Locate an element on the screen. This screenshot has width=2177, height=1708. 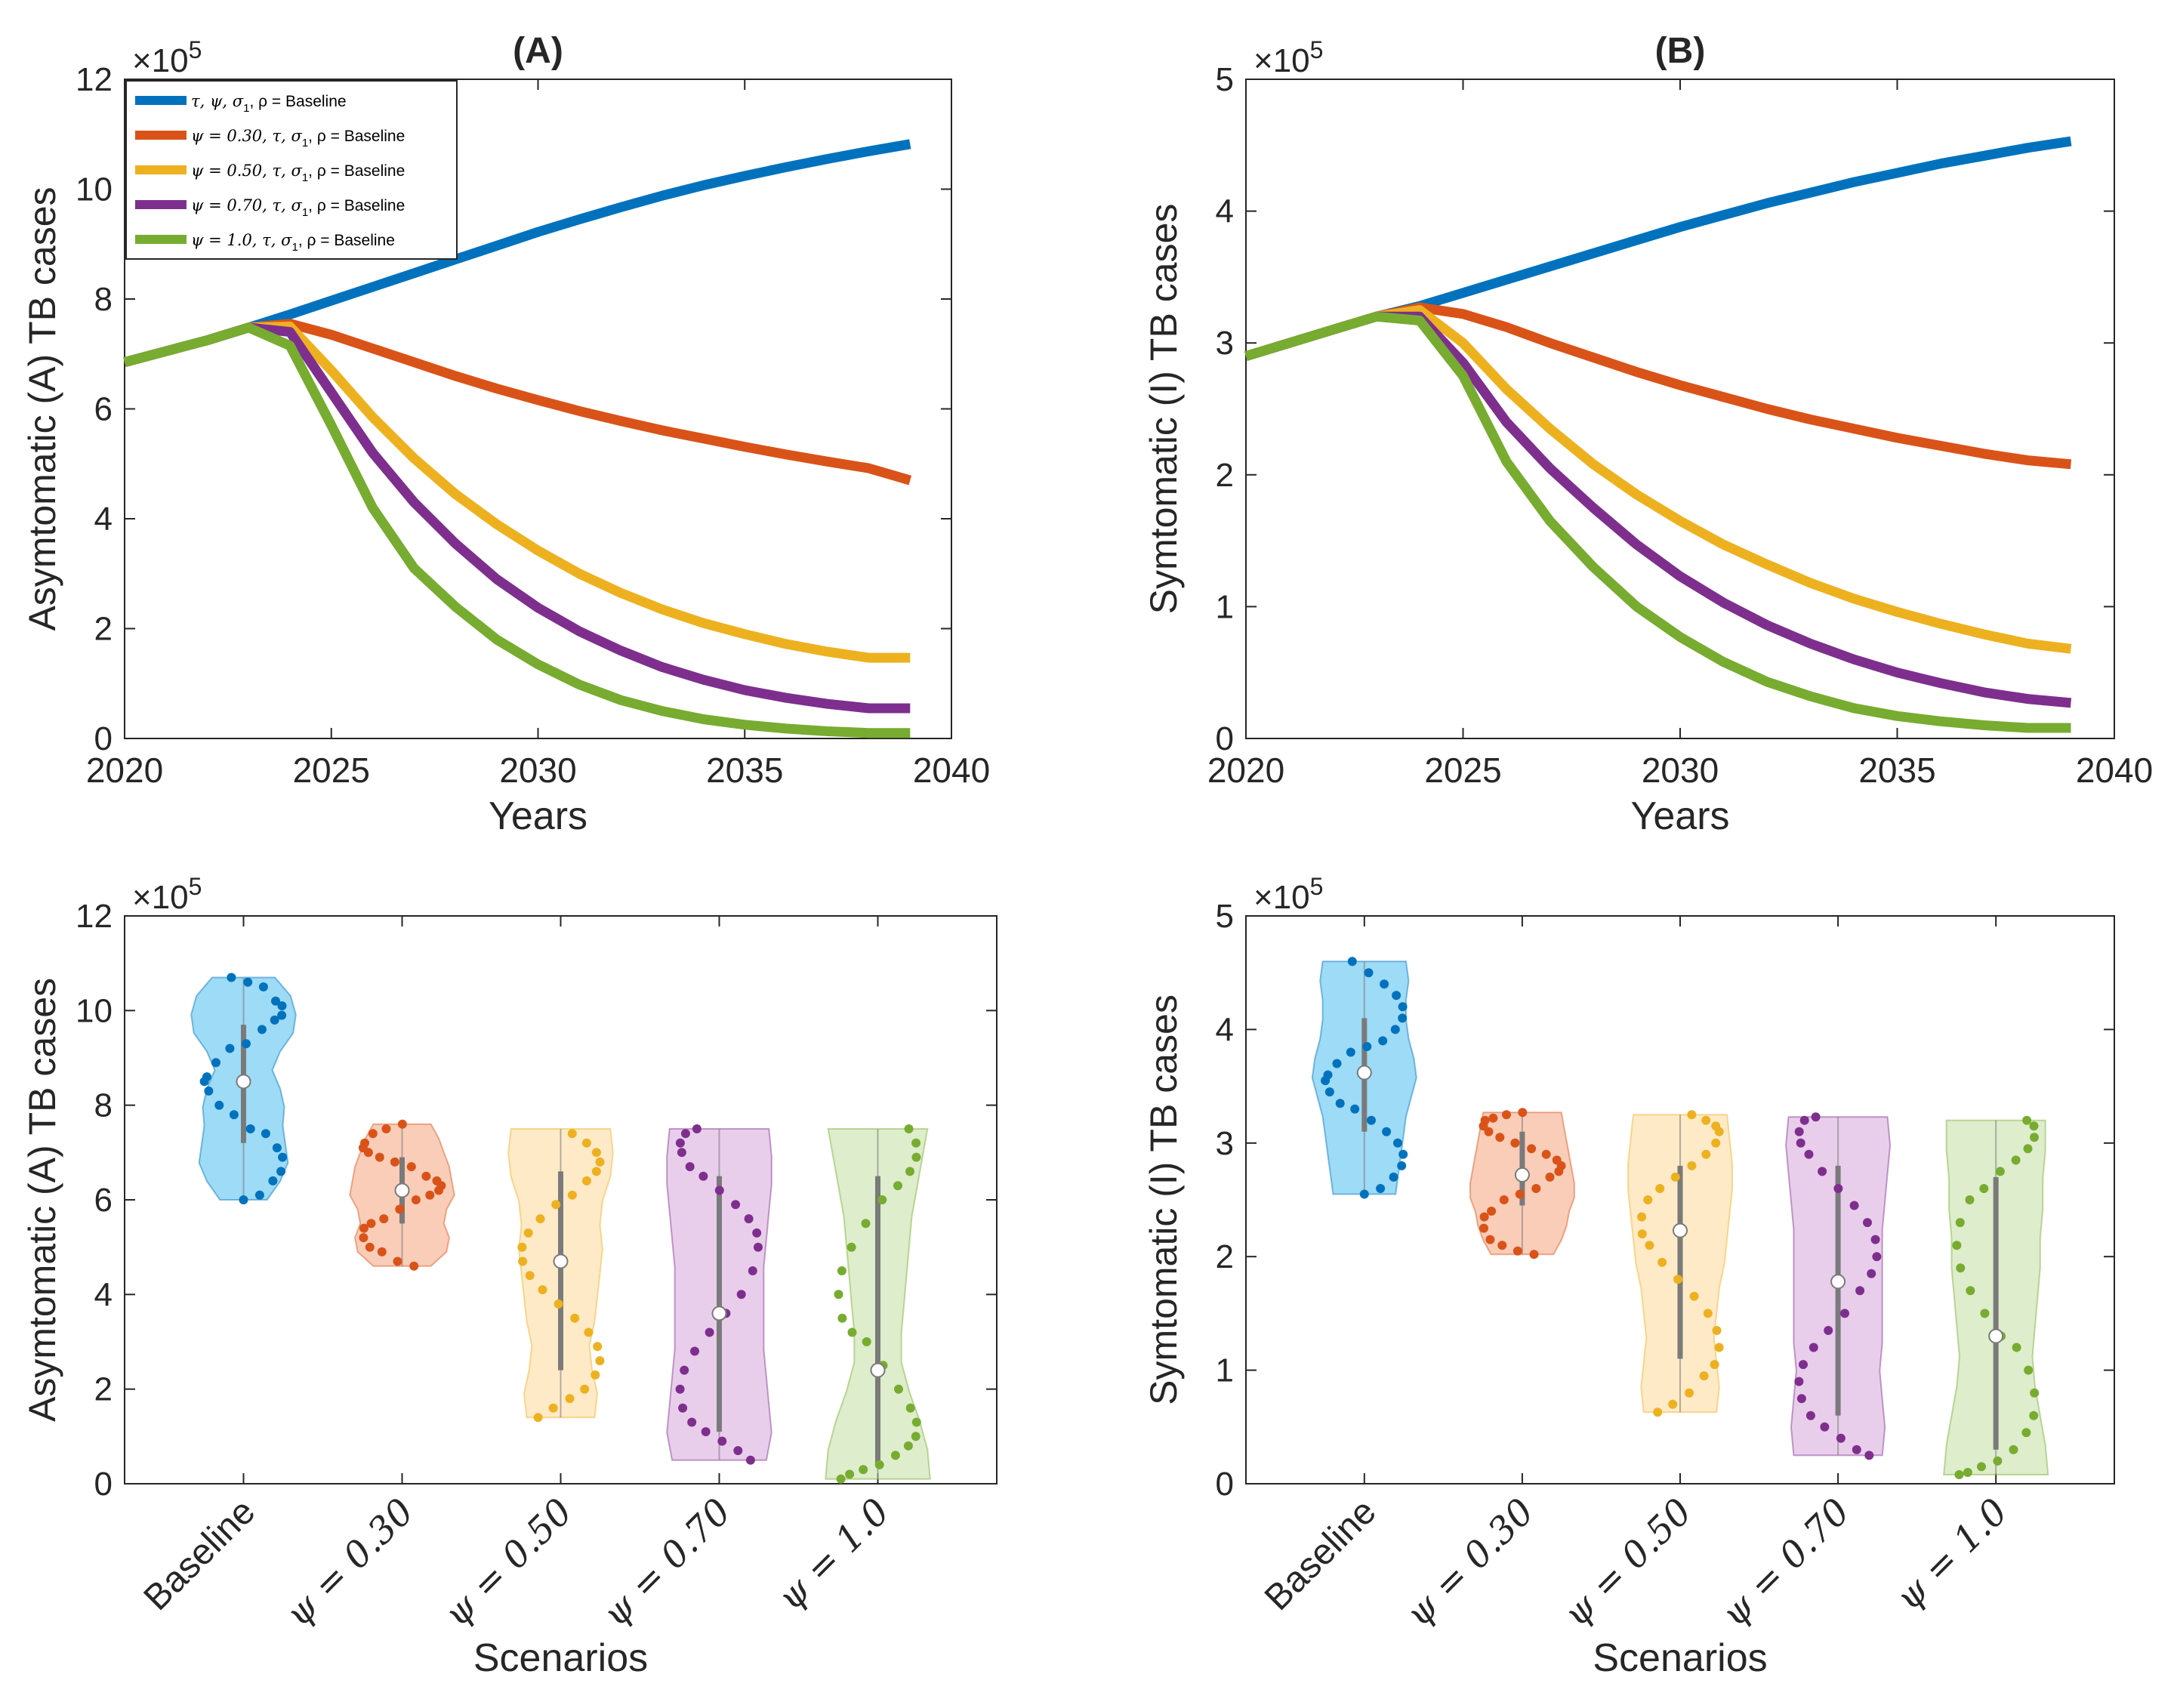
legend-entry-4: ψ = 0.70, τ, σ1, ρ = Baseline is located at coordinates (298, 207).